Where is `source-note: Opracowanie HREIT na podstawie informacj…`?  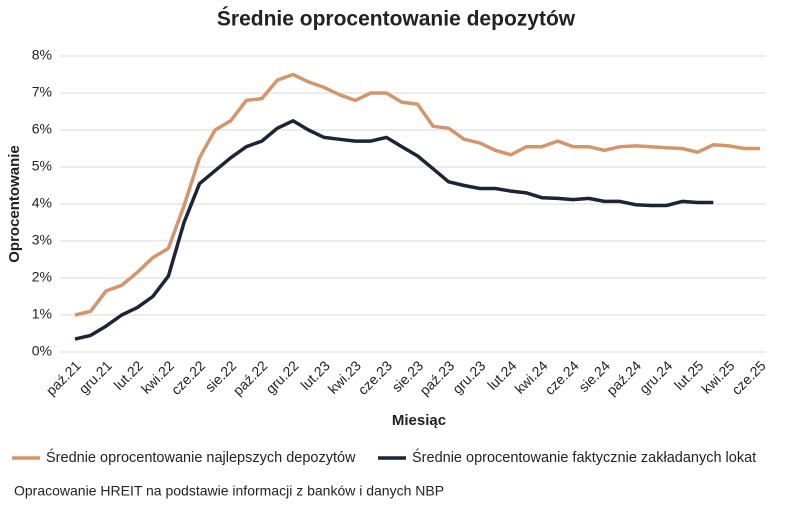 source-note: Opracowanie HREIT na podstawie informacj… is located at coordinates (229, 491).